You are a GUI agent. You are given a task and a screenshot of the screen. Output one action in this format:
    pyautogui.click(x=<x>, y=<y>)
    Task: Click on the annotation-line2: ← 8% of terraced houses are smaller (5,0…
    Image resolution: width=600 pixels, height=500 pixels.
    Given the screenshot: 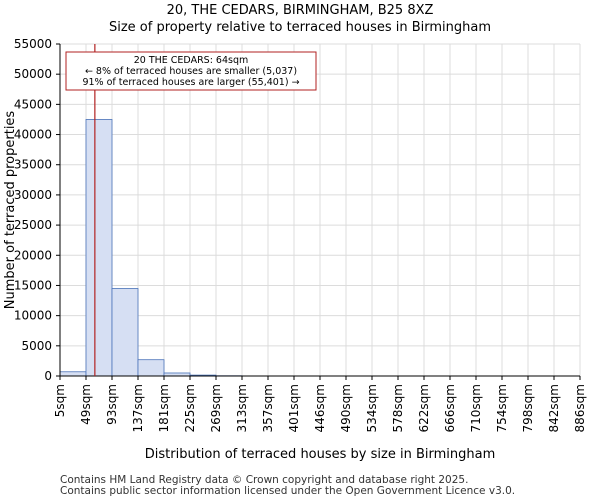 What is the action you would take?
    pyautogui.click(x=191, y=71)
    